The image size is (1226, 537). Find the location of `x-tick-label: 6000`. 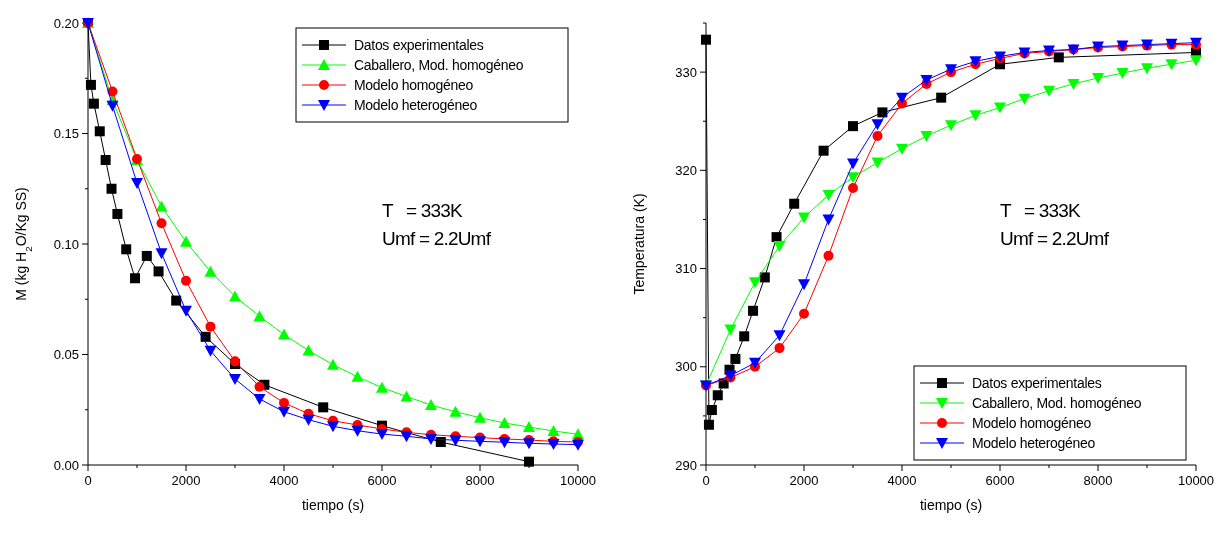

x-tick-label: 6000 is located at coordinates (1000, 480).